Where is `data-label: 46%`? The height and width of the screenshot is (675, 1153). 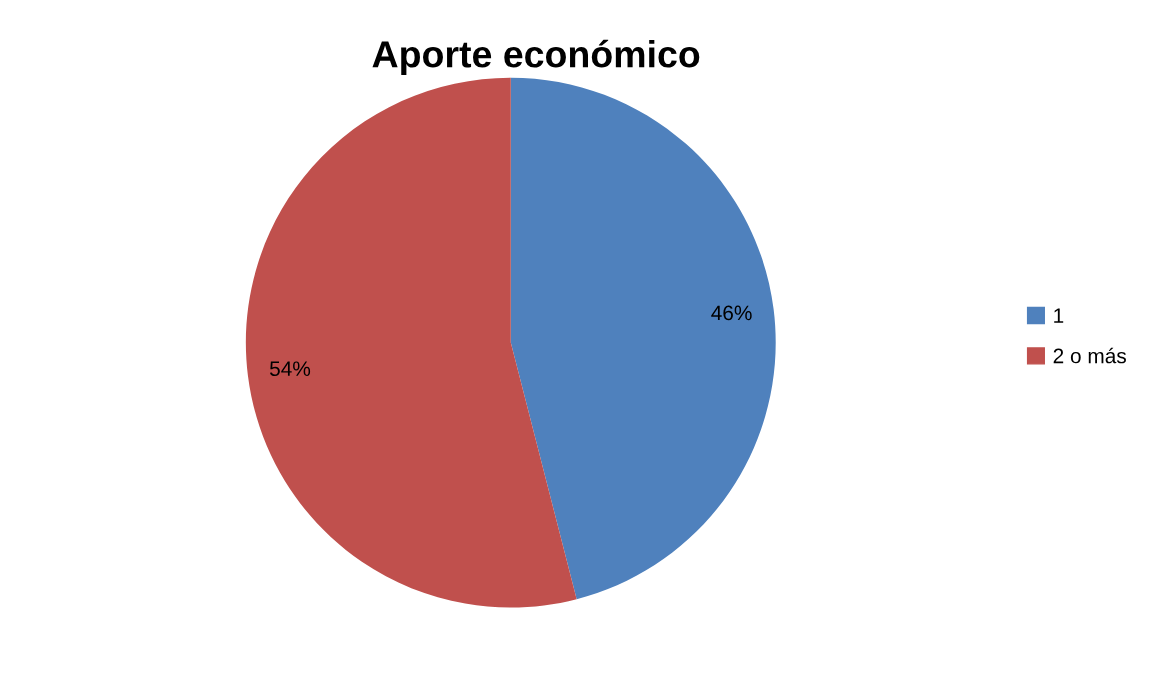 data-label: 46% is located at coordinates (731, 313).